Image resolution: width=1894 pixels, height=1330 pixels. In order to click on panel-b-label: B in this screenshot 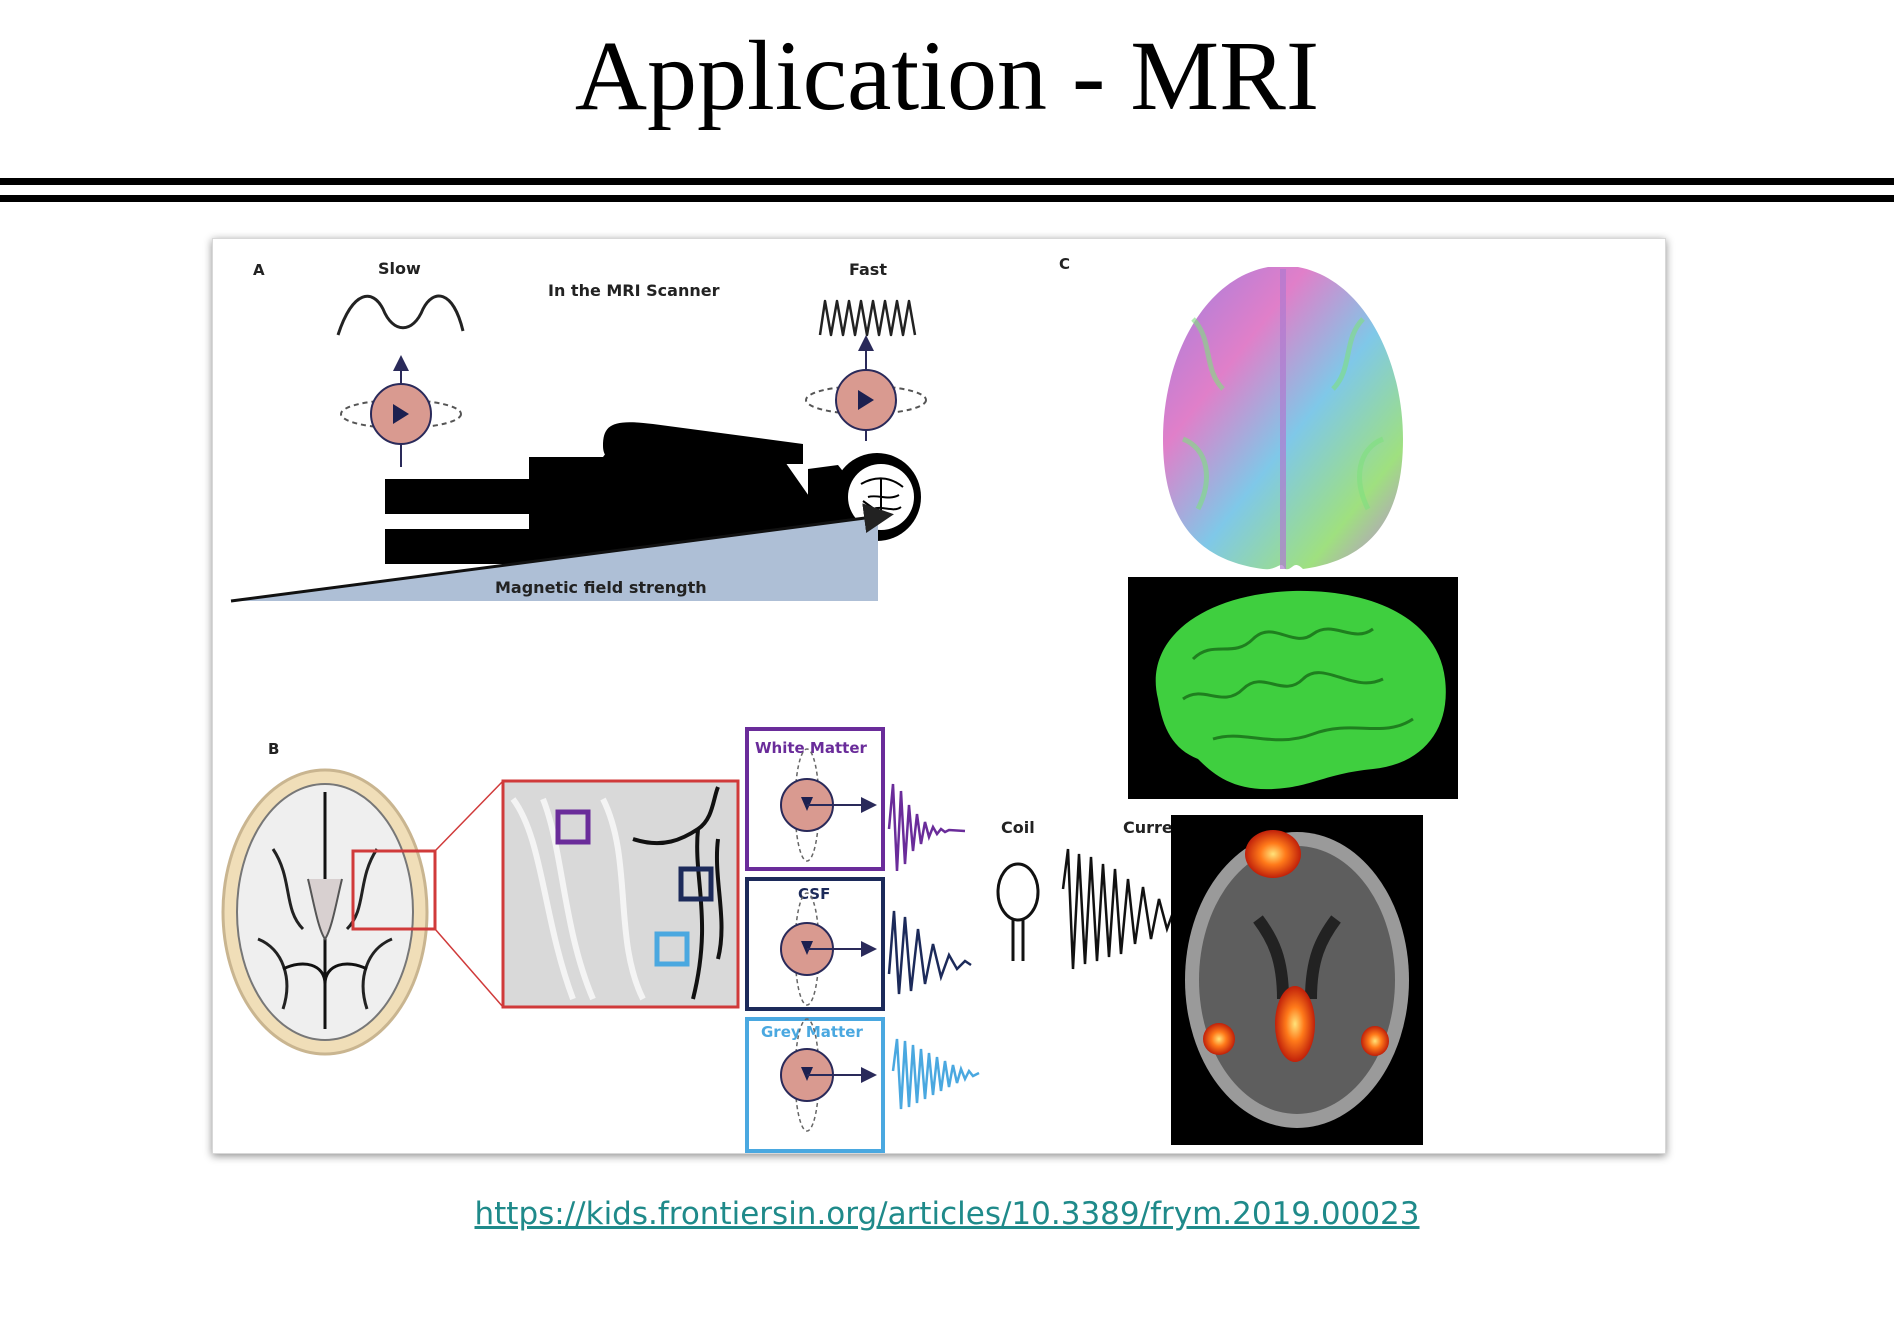, I will do `click(273, 749)`.